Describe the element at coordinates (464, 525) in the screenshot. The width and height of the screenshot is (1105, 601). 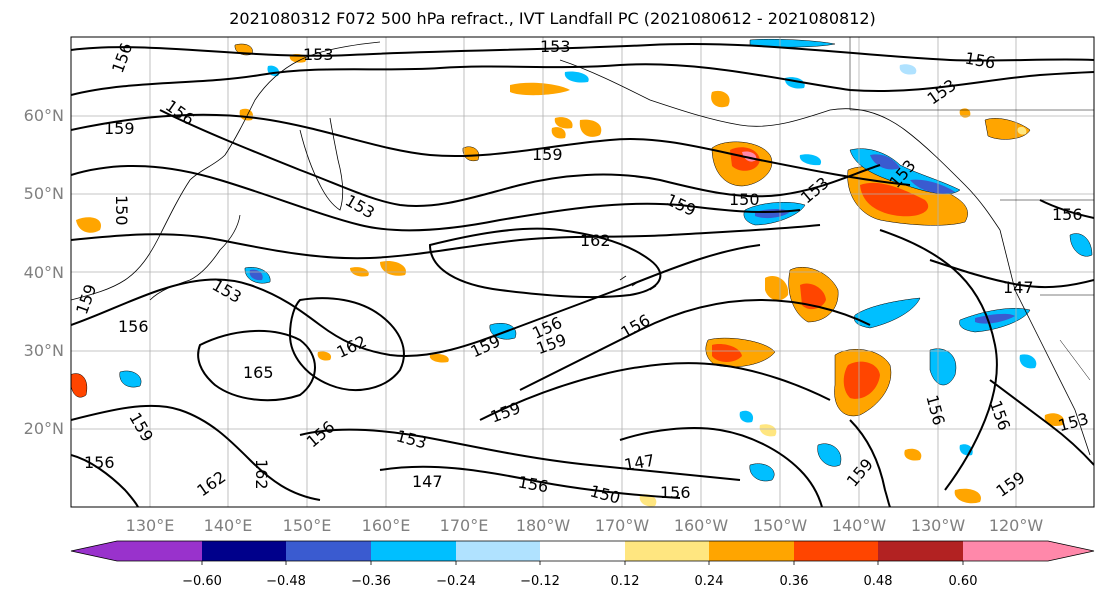
I see `lon-tick-label: 170°E` at that location.